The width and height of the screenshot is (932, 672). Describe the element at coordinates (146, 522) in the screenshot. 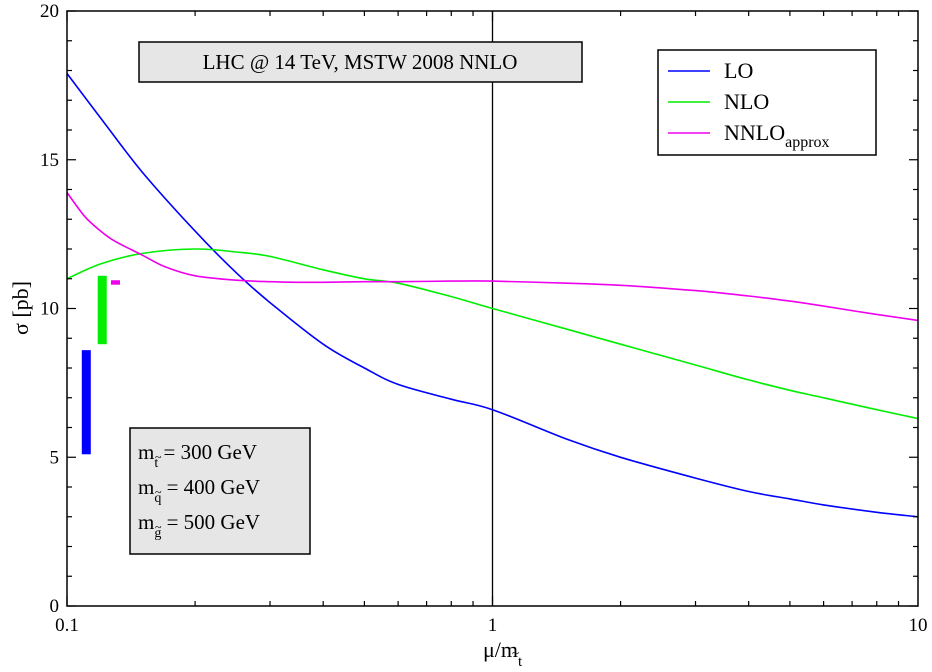

I see `mass-symbol-2: m` at that location.